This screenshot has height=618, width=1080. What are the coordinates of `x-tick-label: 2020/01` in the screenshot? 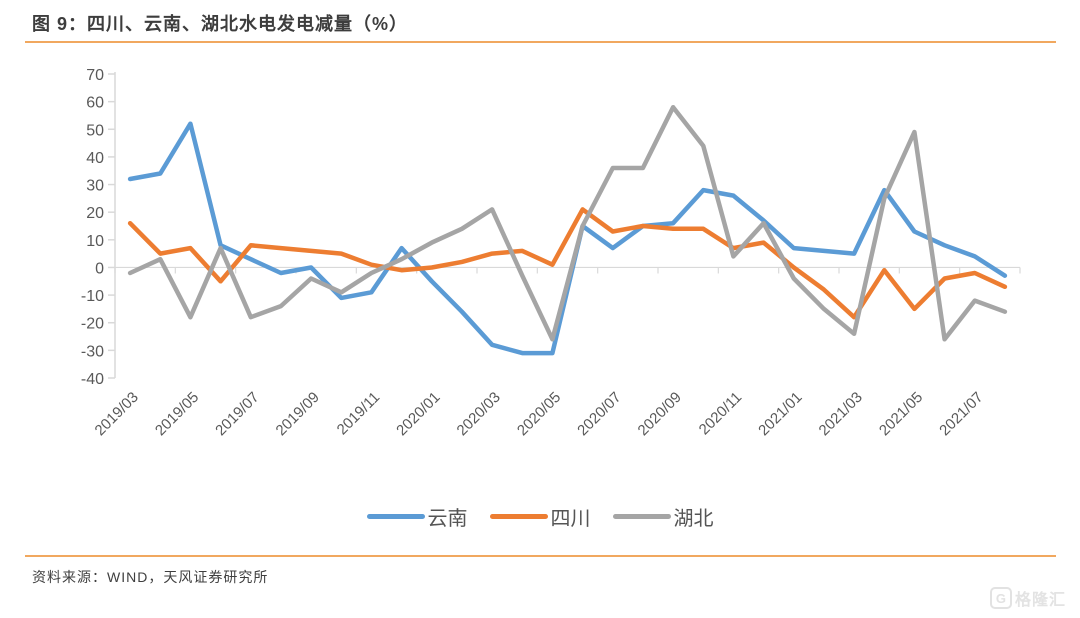 It's located at (418, 414).